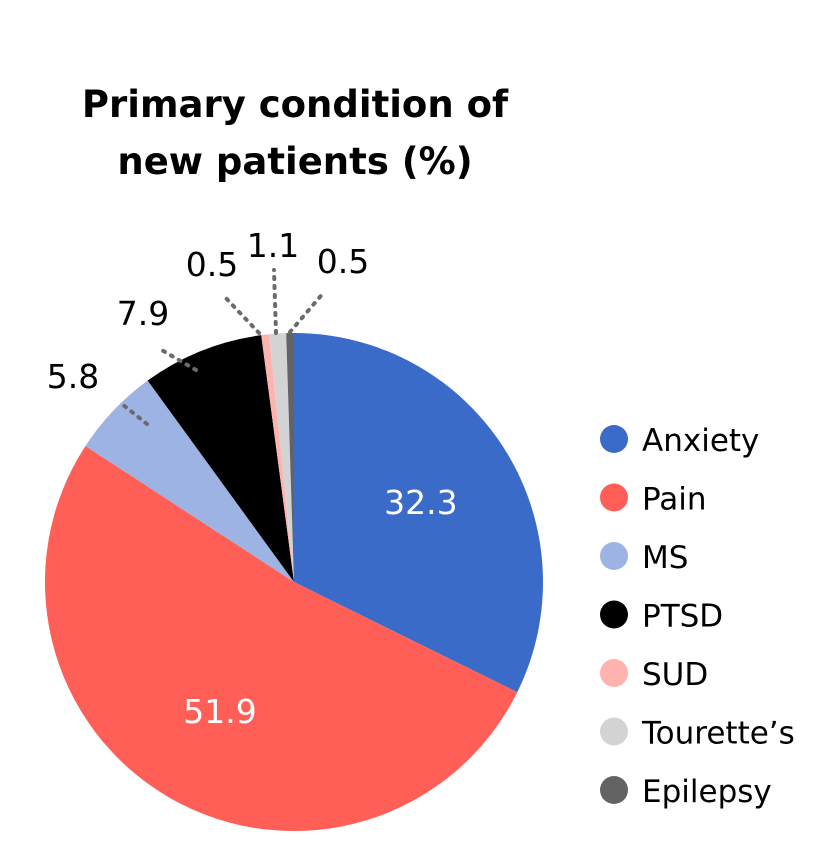 This screenshot has width=837, height=866. Describe the element at coordinates (343, 261) in the screenshot. I see `data-label-epilepsy: 0.5` at that location.